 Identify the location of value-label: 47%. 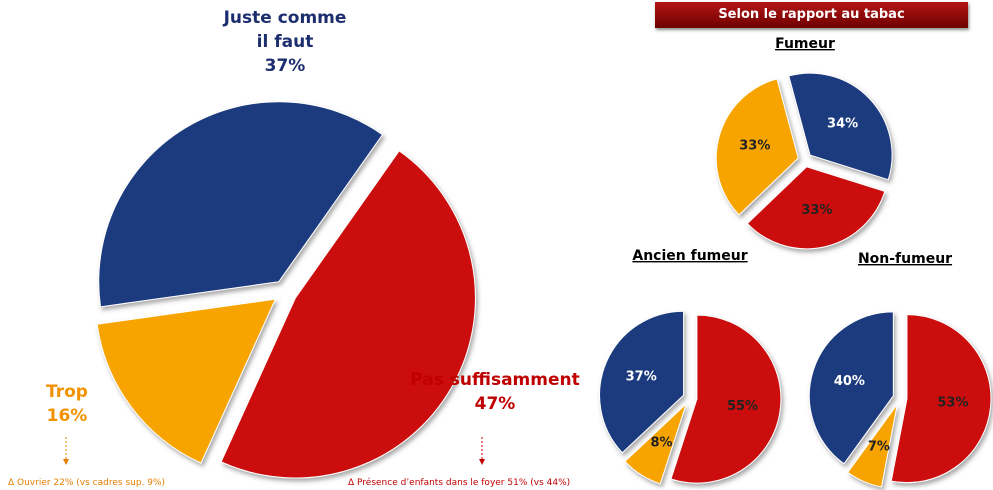
(495, 404).